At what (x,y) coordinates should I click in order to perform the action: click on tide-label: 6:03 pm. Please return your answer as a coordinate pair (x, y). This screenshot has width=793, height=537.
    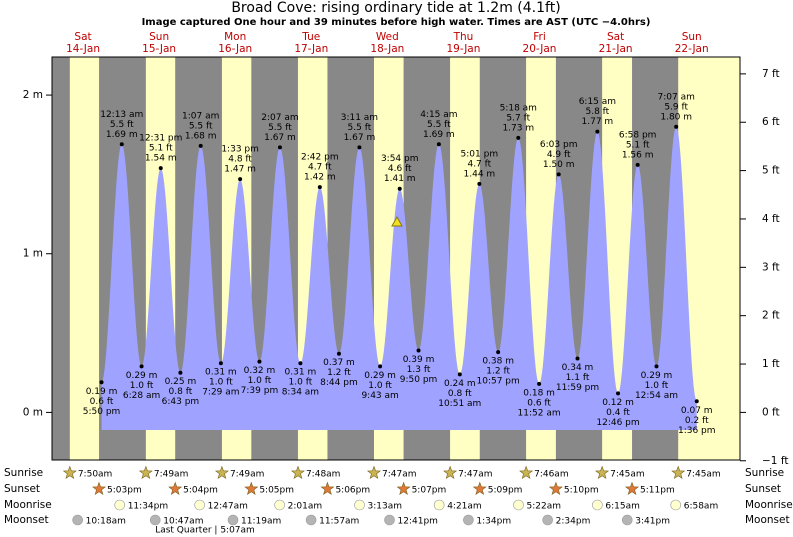
    Looking at the image, I should click on (559, 145).